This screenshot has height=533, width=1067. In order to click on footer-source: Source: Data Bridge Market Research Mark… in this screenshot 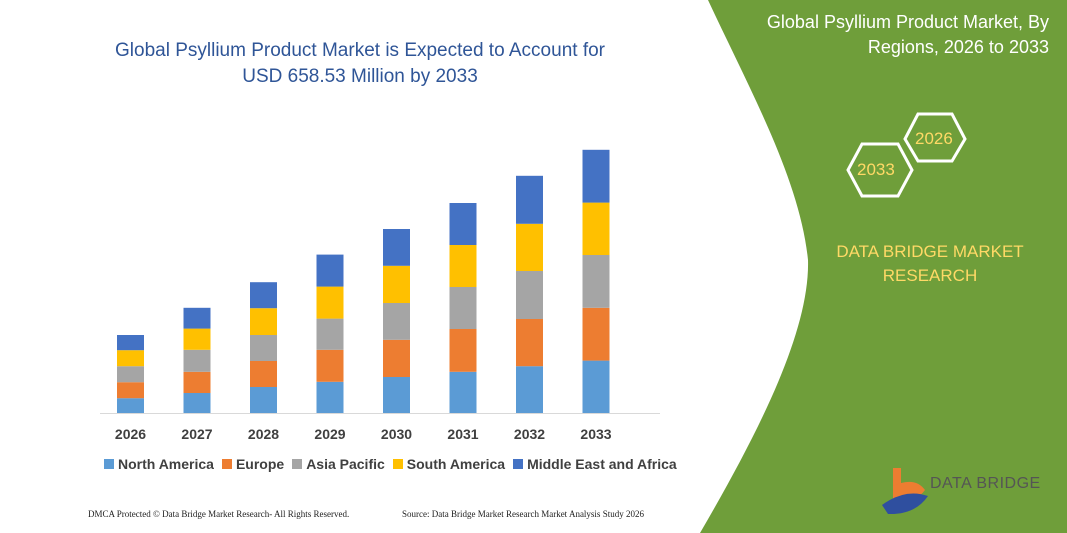, I will do `click(523, 514)`.